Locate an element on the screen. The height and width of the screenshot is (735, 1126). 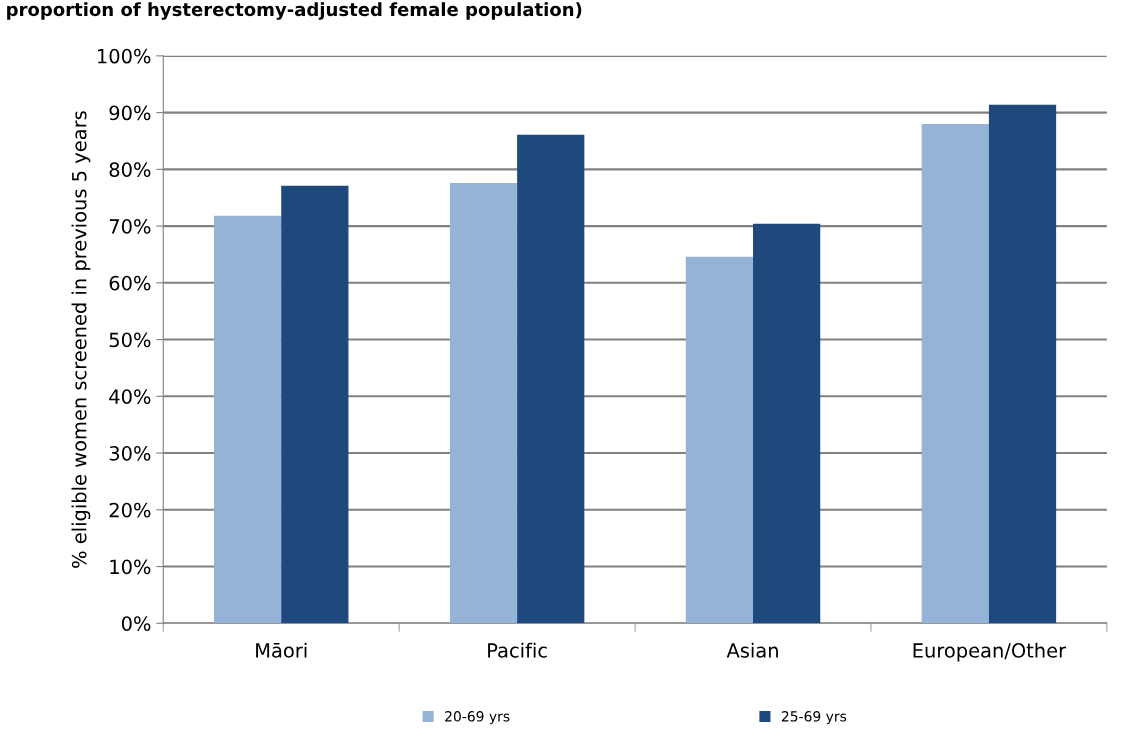
chart-title: proportion of hysterectomy-adjusted female population) is located at coordinates (294, 11).